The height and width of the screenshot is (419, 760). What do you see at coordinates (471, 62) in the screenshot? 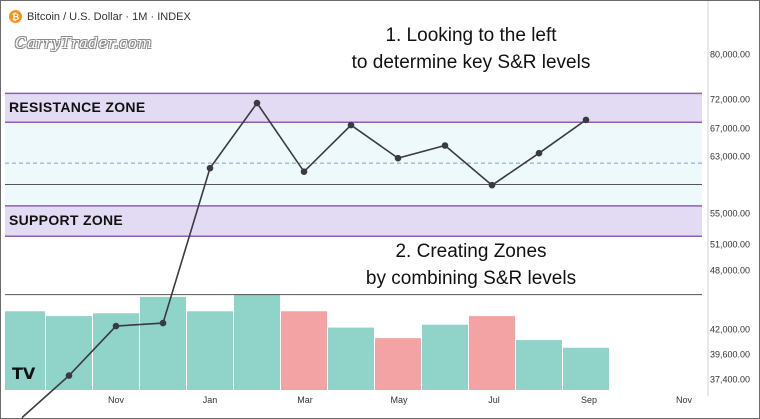
I see `note-1-line-2: to determine key S&R levels` at bounding box center [471, 62].